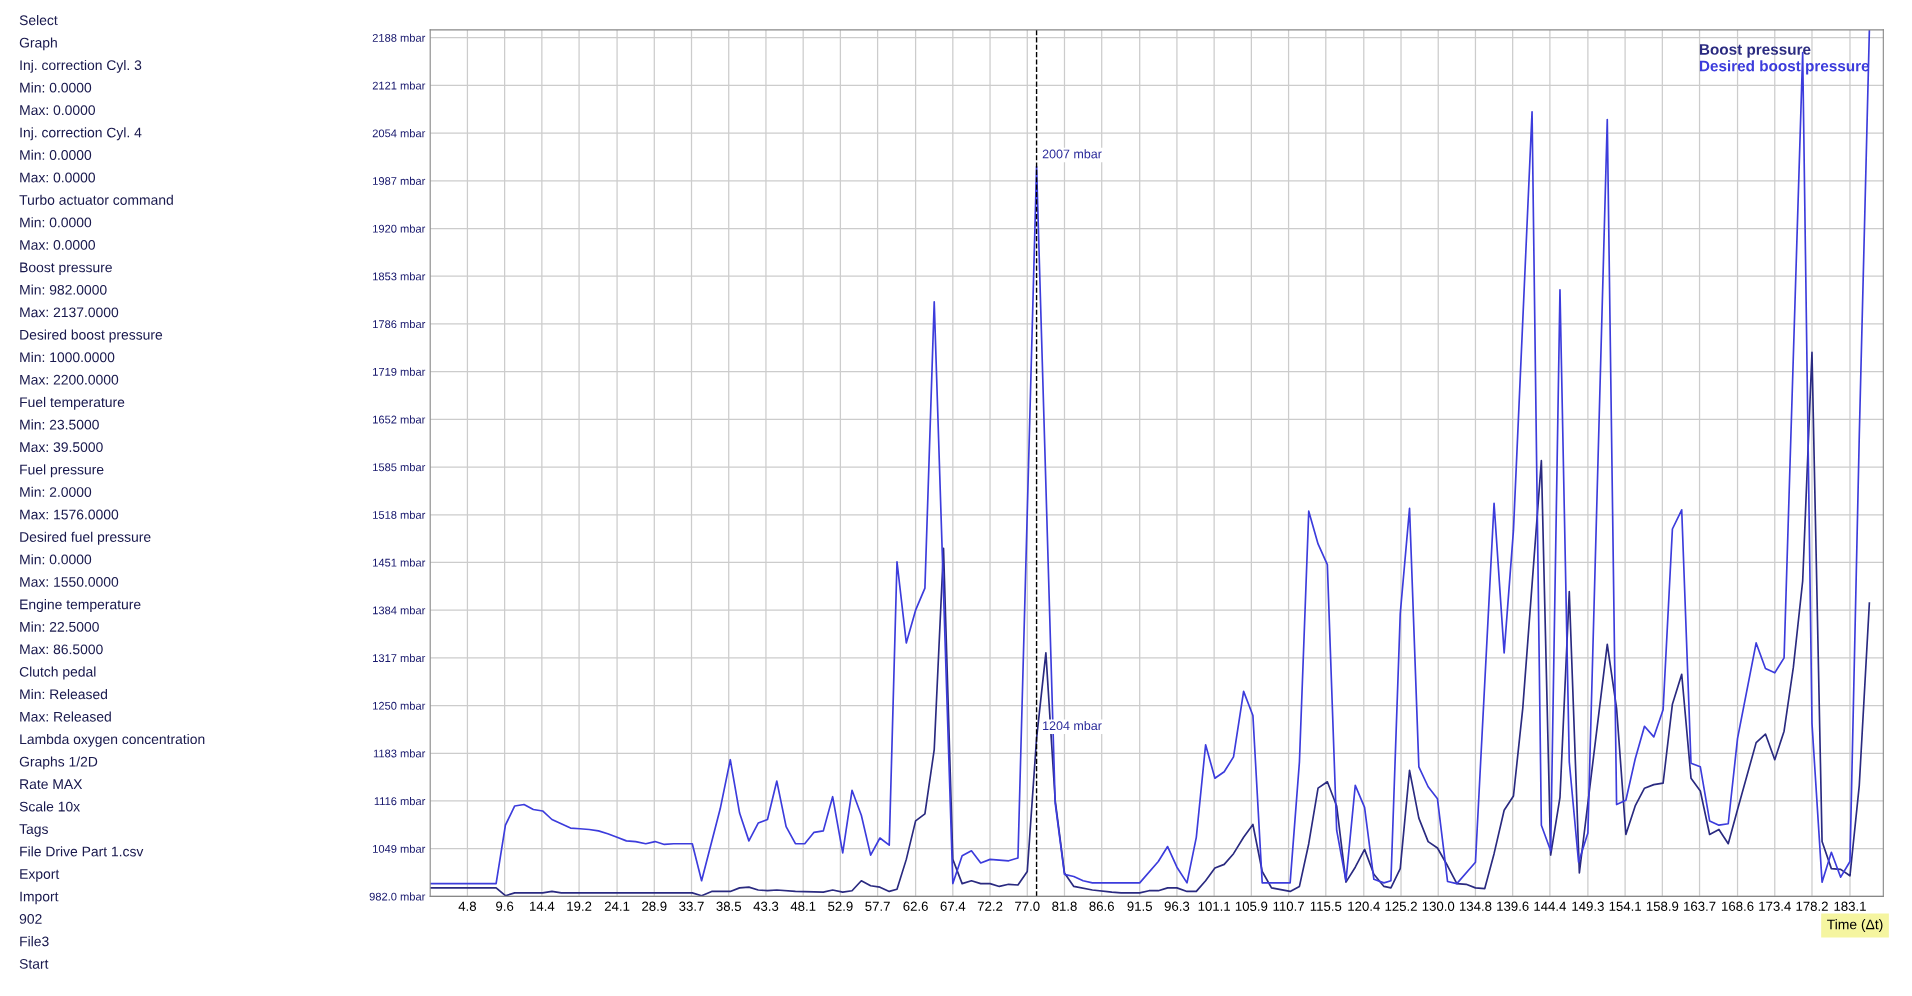 The image size is (1912, 996). Describe the element at coordinates (63, 694) in the screenshot. I see `text: Min: Released` at that location.